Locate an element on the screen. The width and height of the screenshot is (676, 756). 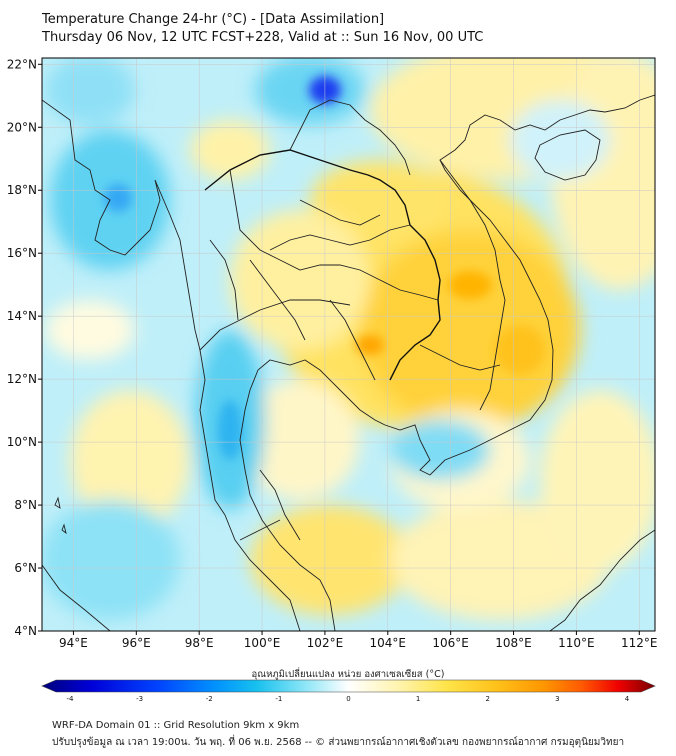
colorbar-tick-label: 3 is located at coordinates (557, 699).